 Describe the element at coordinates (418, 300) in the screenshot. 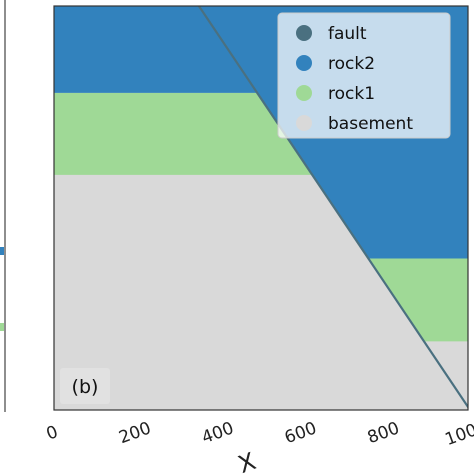

I see `rock1-right-area` at that location.